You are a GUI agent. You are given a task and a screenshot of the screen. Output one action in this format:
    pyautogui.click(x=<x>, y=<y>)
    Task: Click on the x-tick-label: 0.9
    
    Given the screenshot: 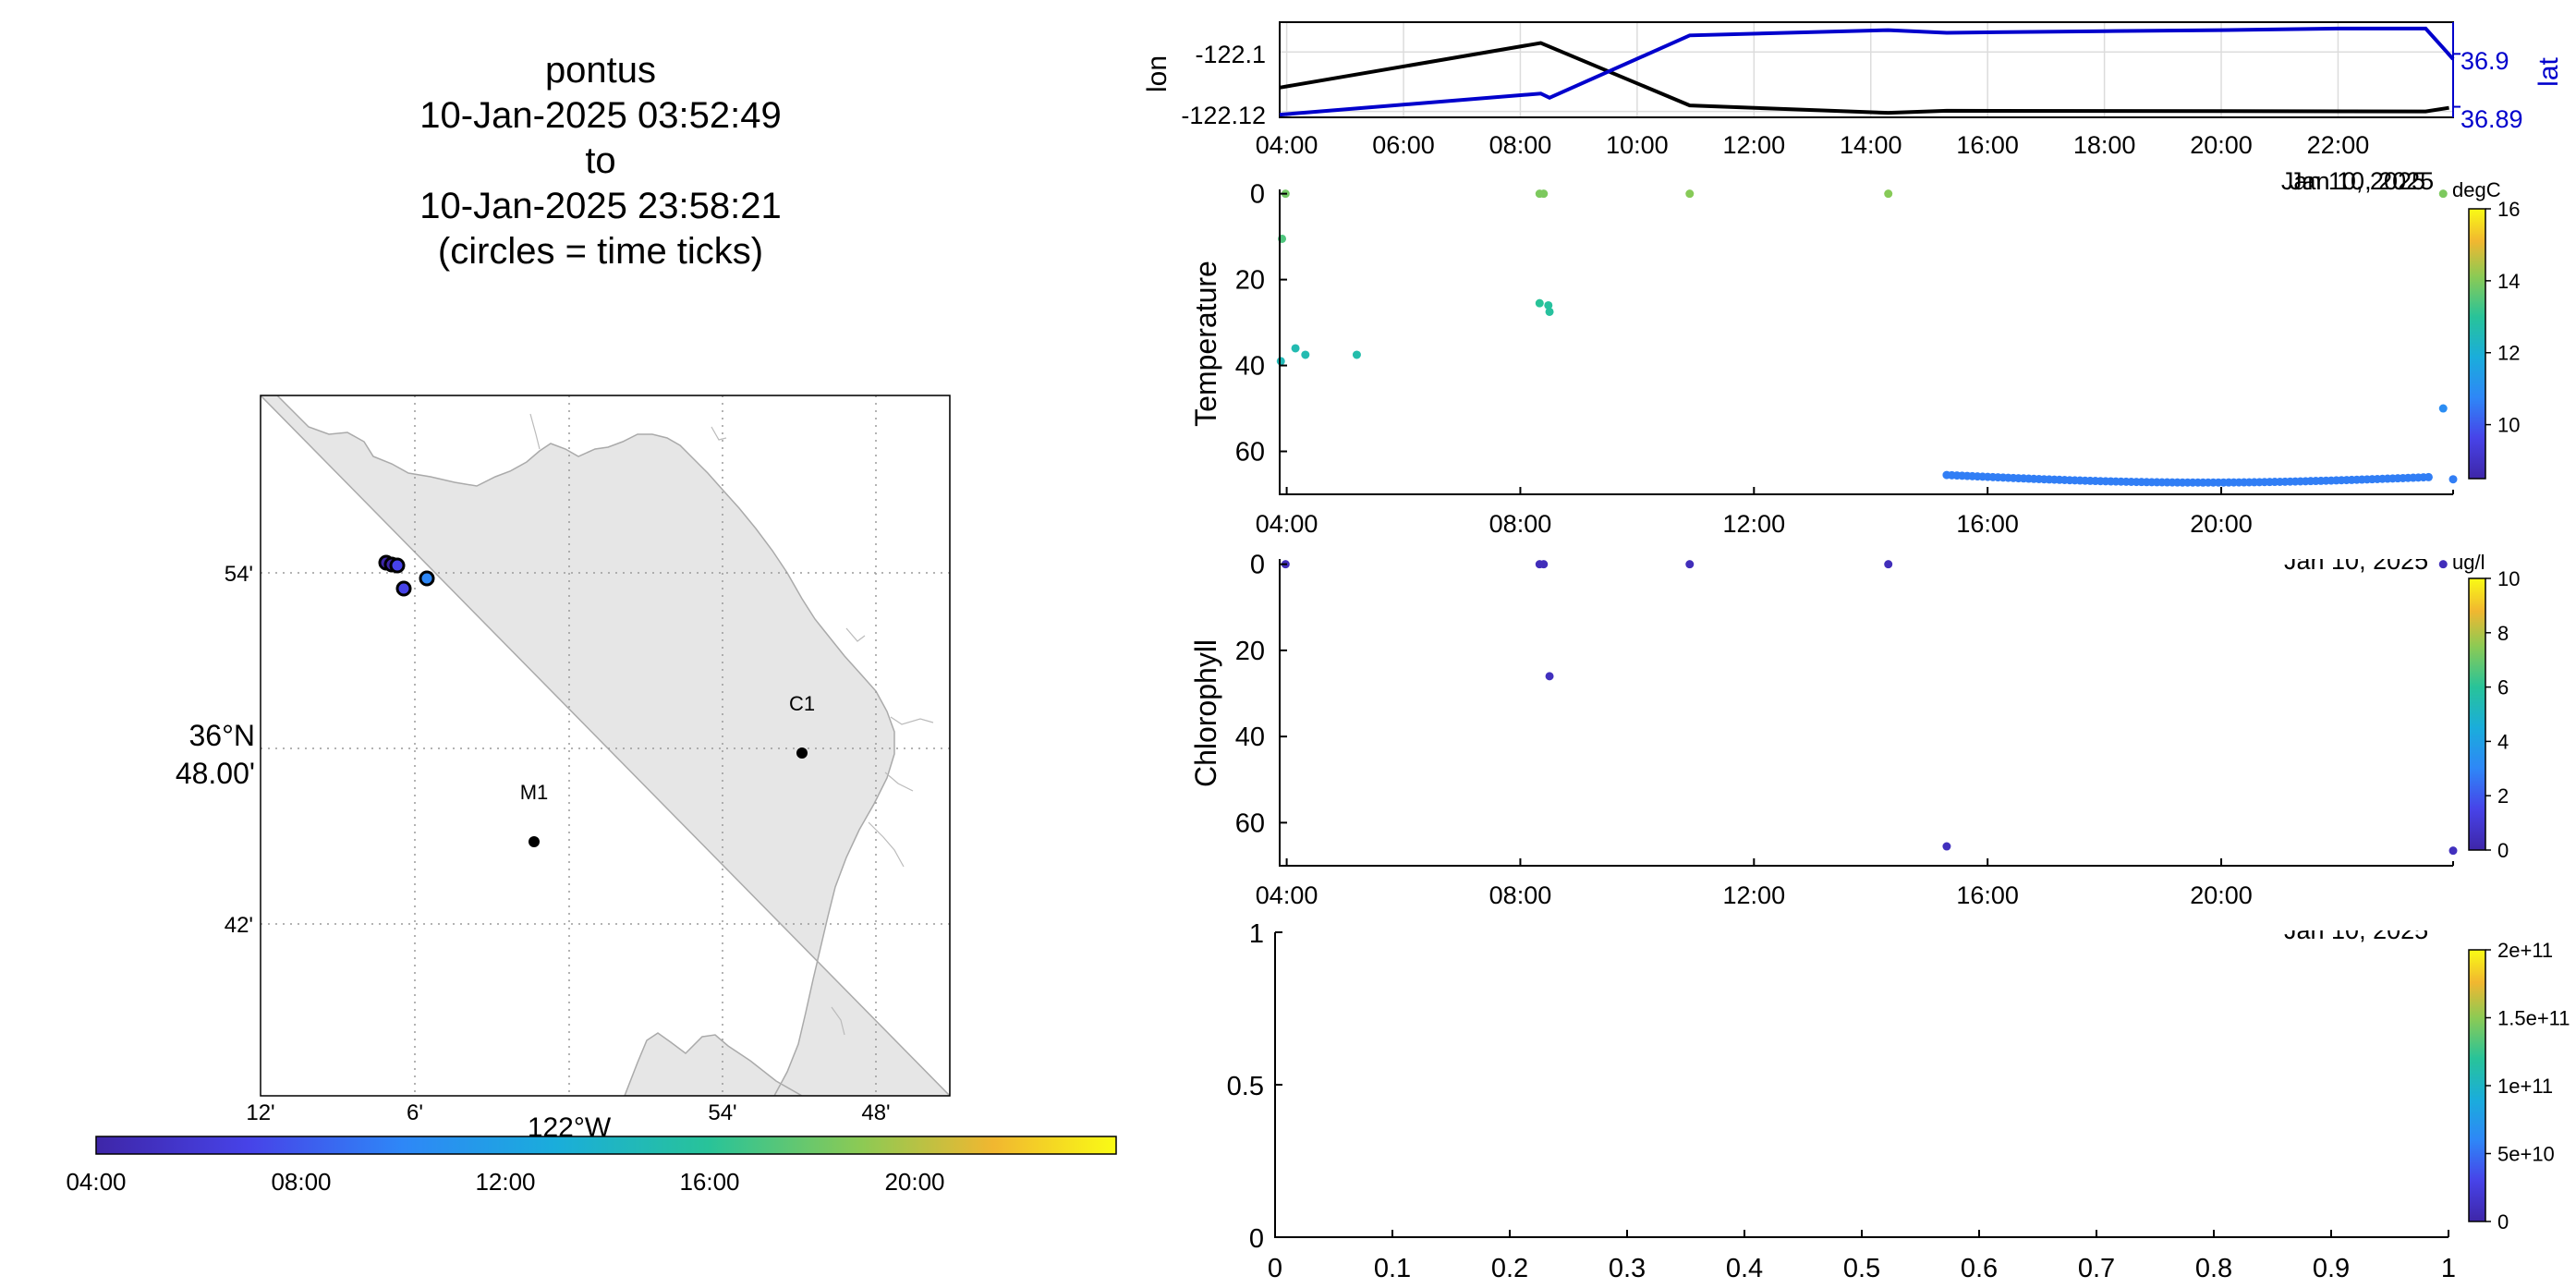 What is the action you would take?
    pyautogui.click(x=2331, y=1268)
    